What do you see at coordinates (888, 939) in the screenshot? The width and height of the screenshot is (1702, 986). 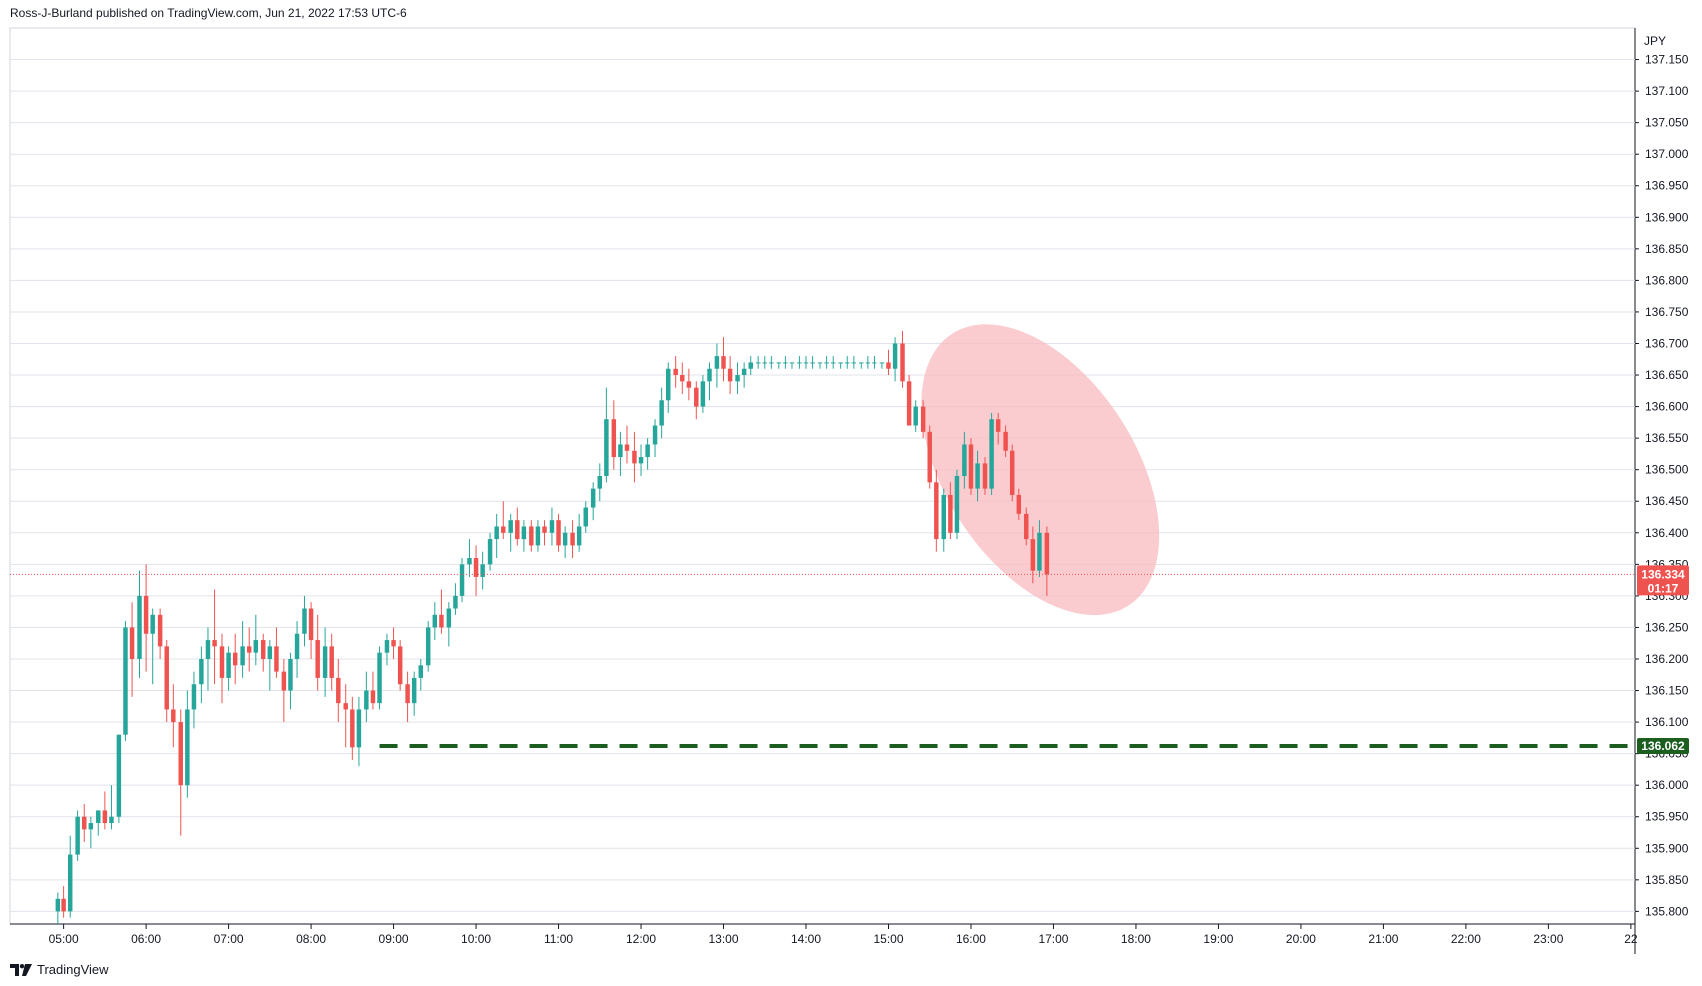 I see `x-tick-label: 15:00` at bounding box center [888, 939].